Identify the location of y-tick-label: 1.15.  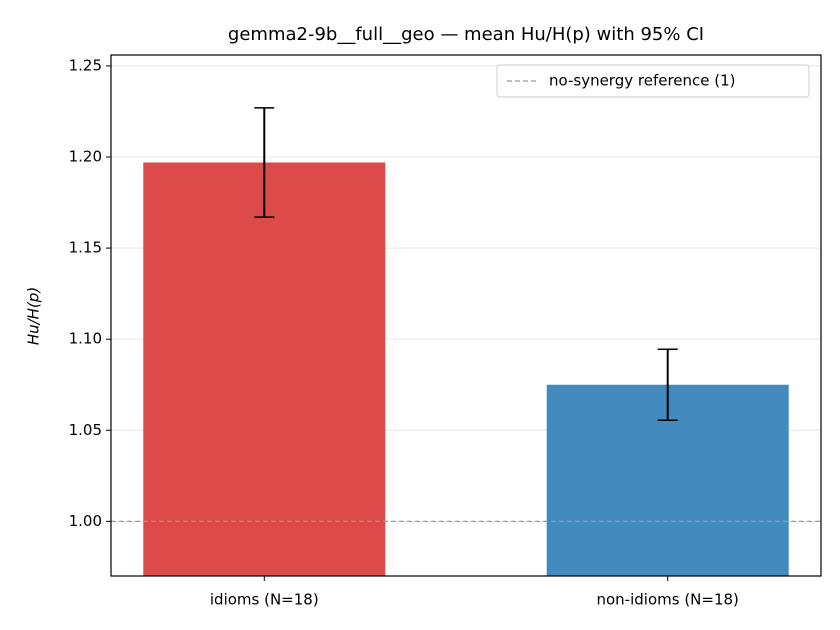
(85, 248).